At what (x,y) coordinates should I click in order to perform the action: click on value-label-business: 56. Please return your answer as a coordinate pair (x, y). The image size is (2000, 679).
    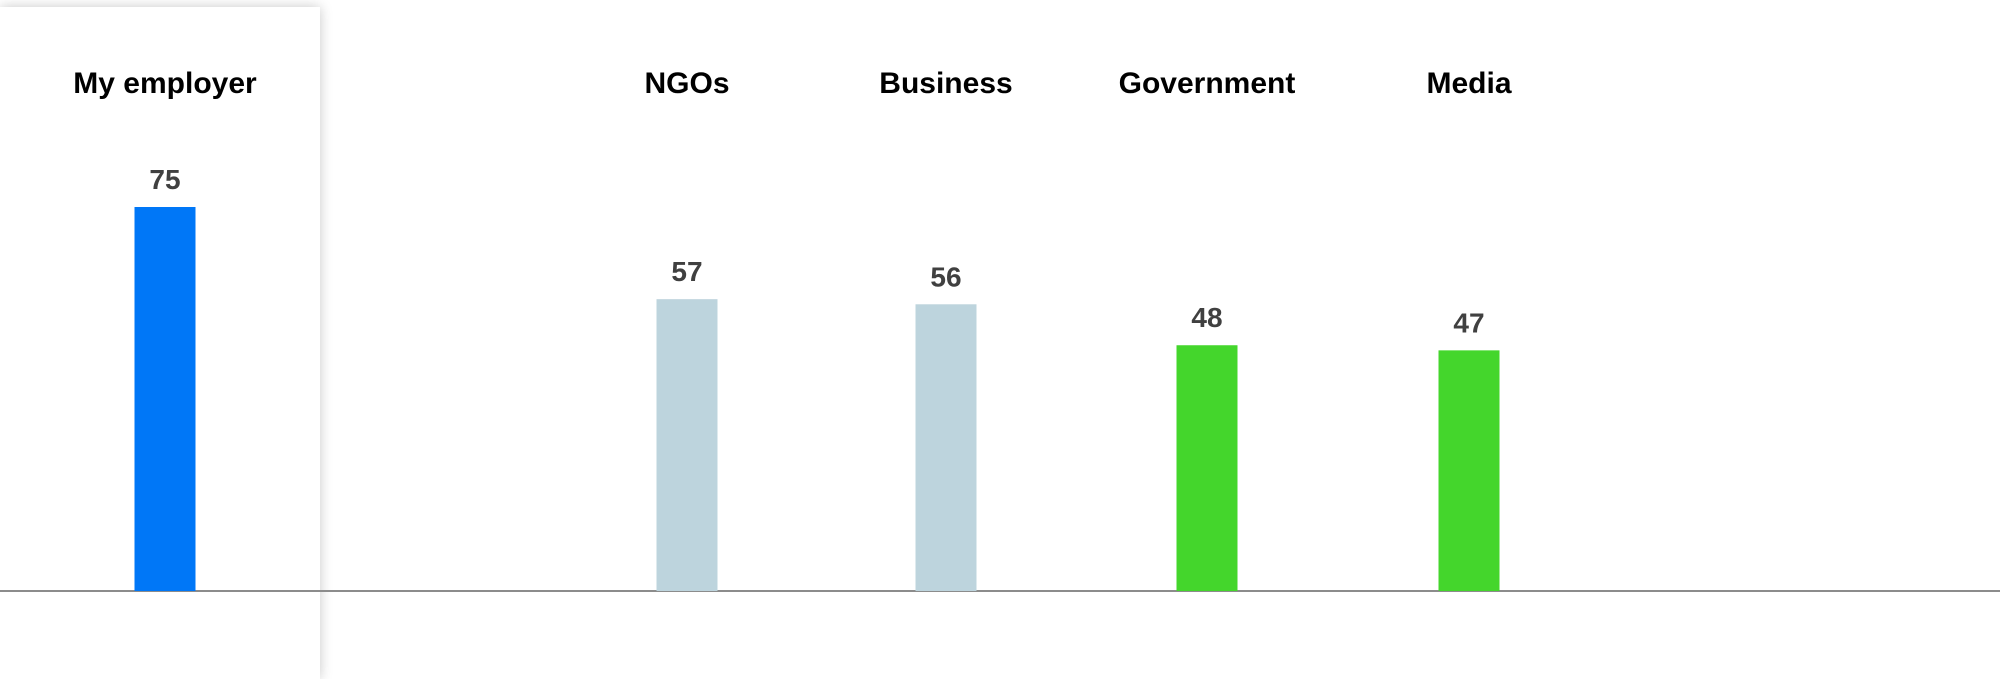
    Looking at the image, I should click on (945, 276).